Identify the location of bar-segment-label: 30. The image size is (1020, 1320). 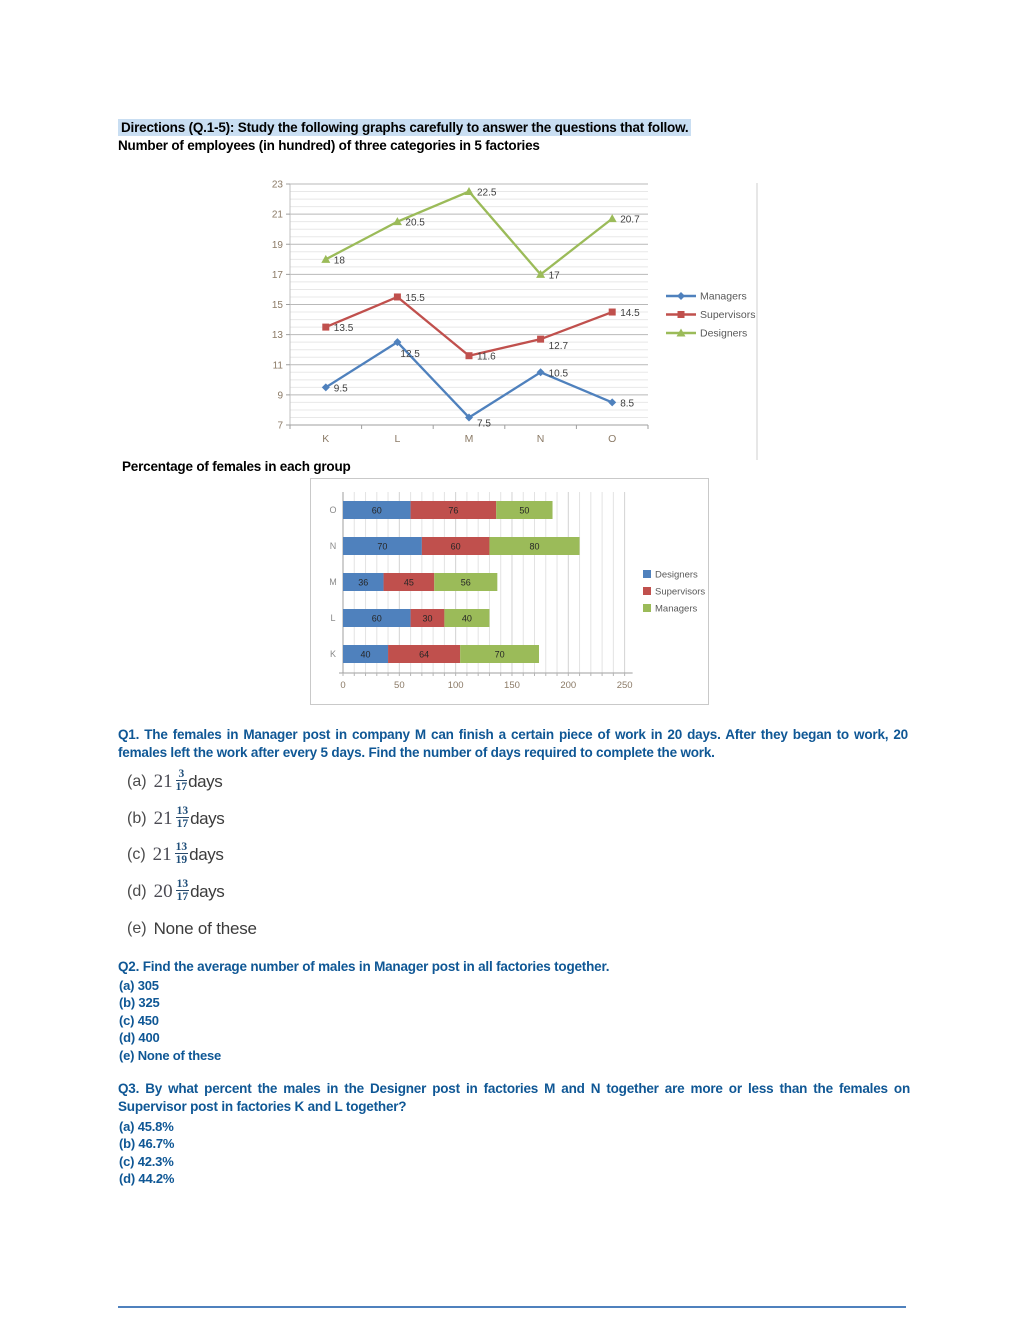
(427, 619).